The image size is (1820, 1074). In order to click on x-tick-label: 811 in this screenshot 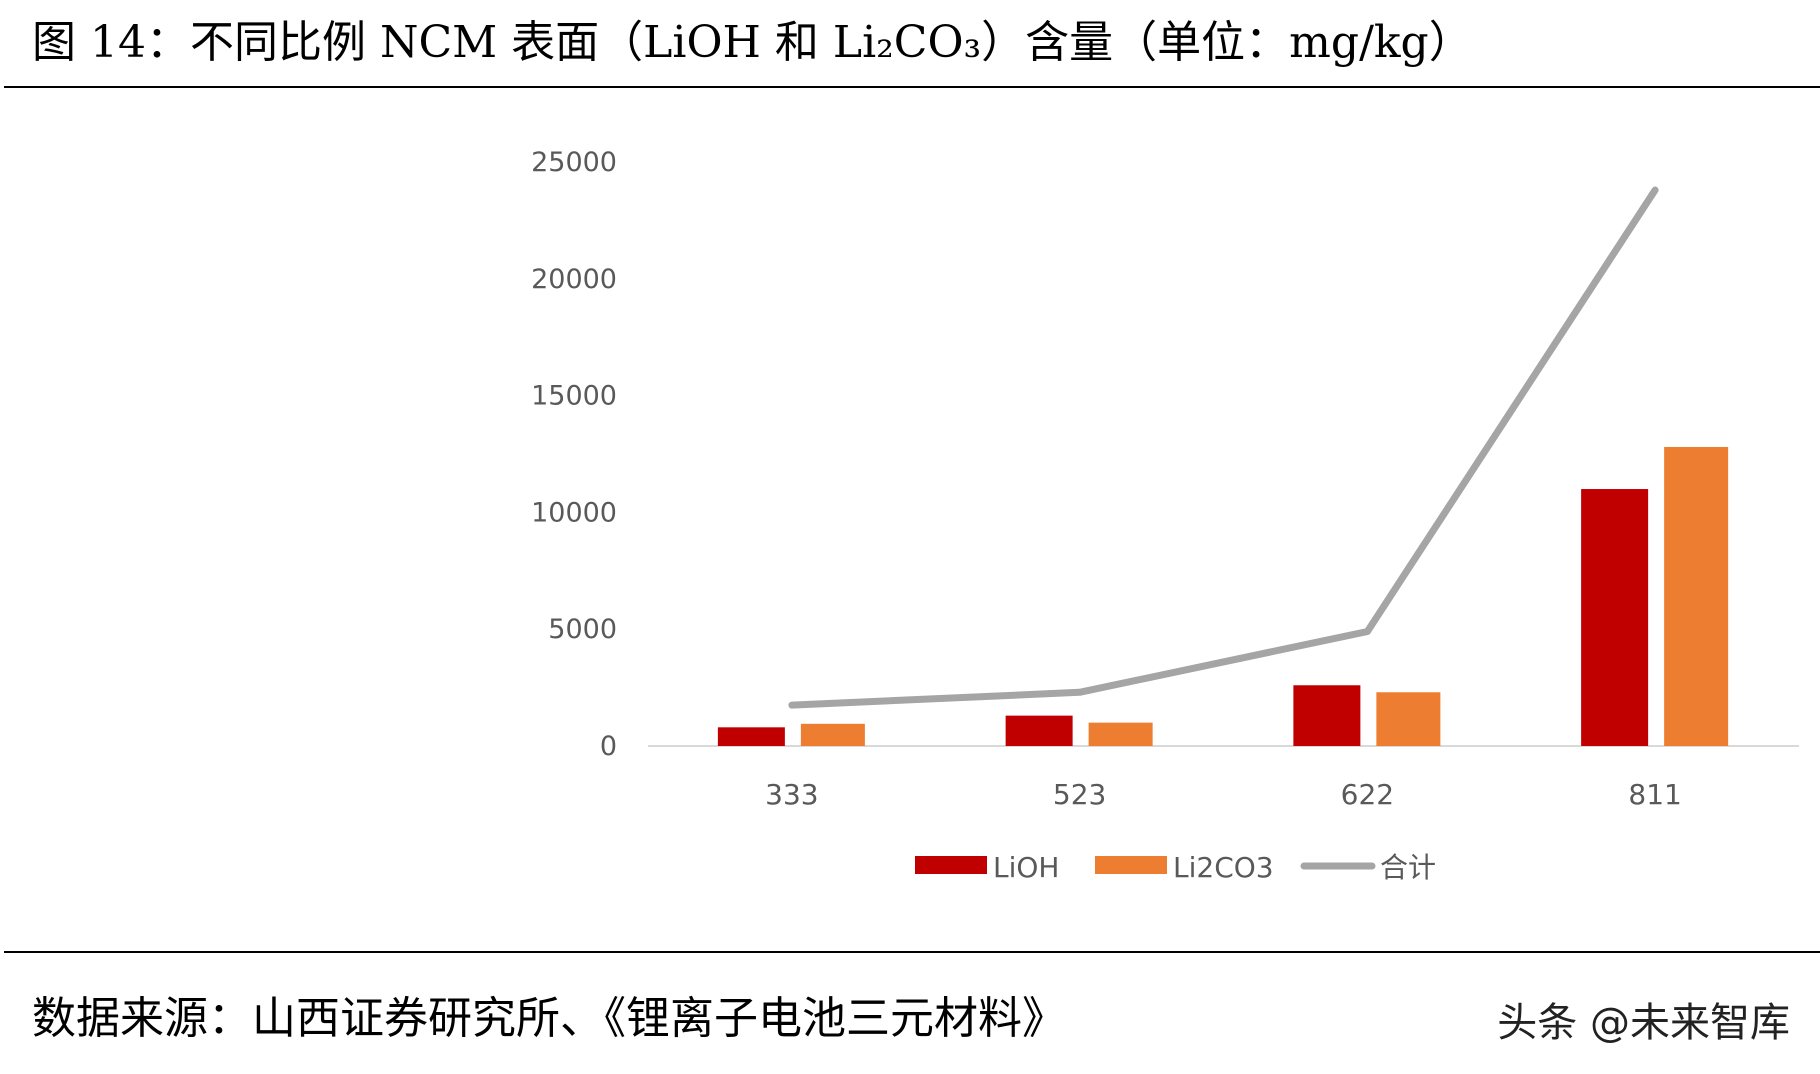, I will do `click(1654, 794)`.